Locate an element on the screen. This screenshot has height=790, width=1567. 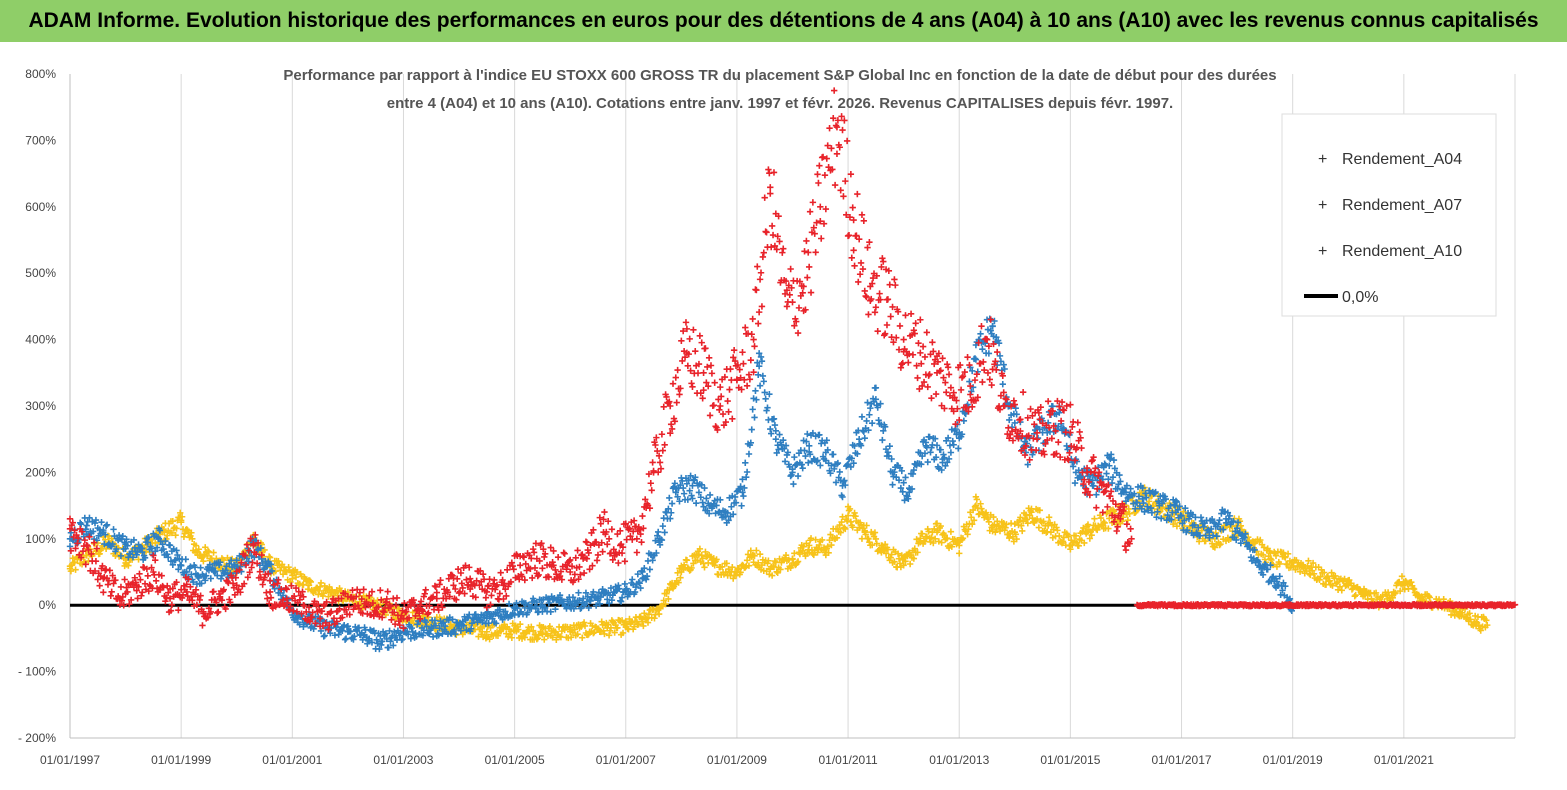
y-tick-label: 800% is located at coordinates (40, 74).